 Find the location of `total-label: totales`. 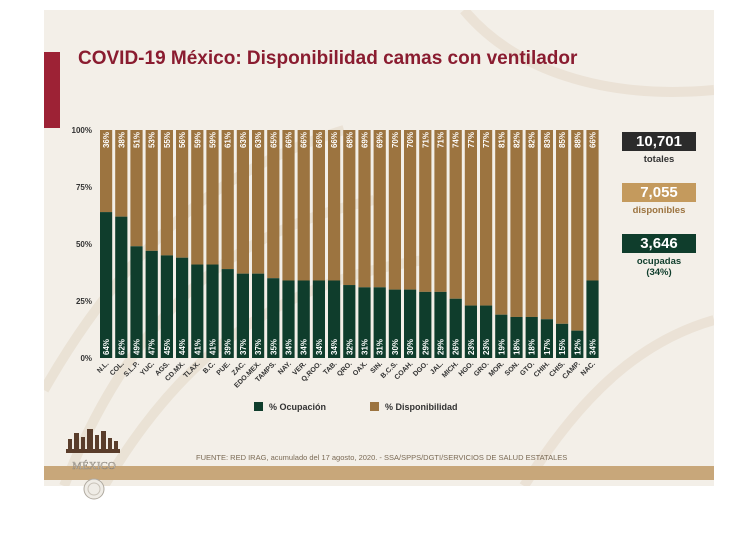

total-label: totales is located at coordinates (659, 159).